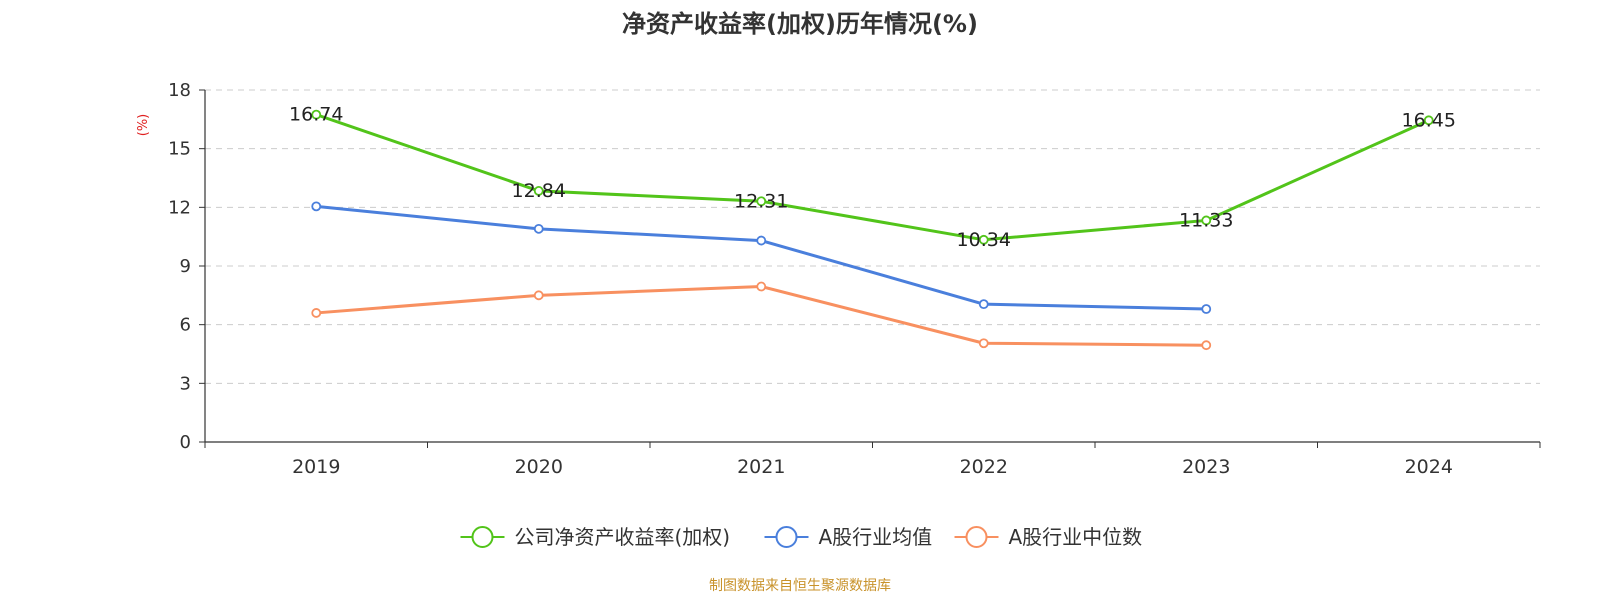 This screenshot has height=600, width=1600. What do you see at coordinates (185, 325) in the screenshot?
I see `y-tick-label: 6` at bounding box center [185, 325].